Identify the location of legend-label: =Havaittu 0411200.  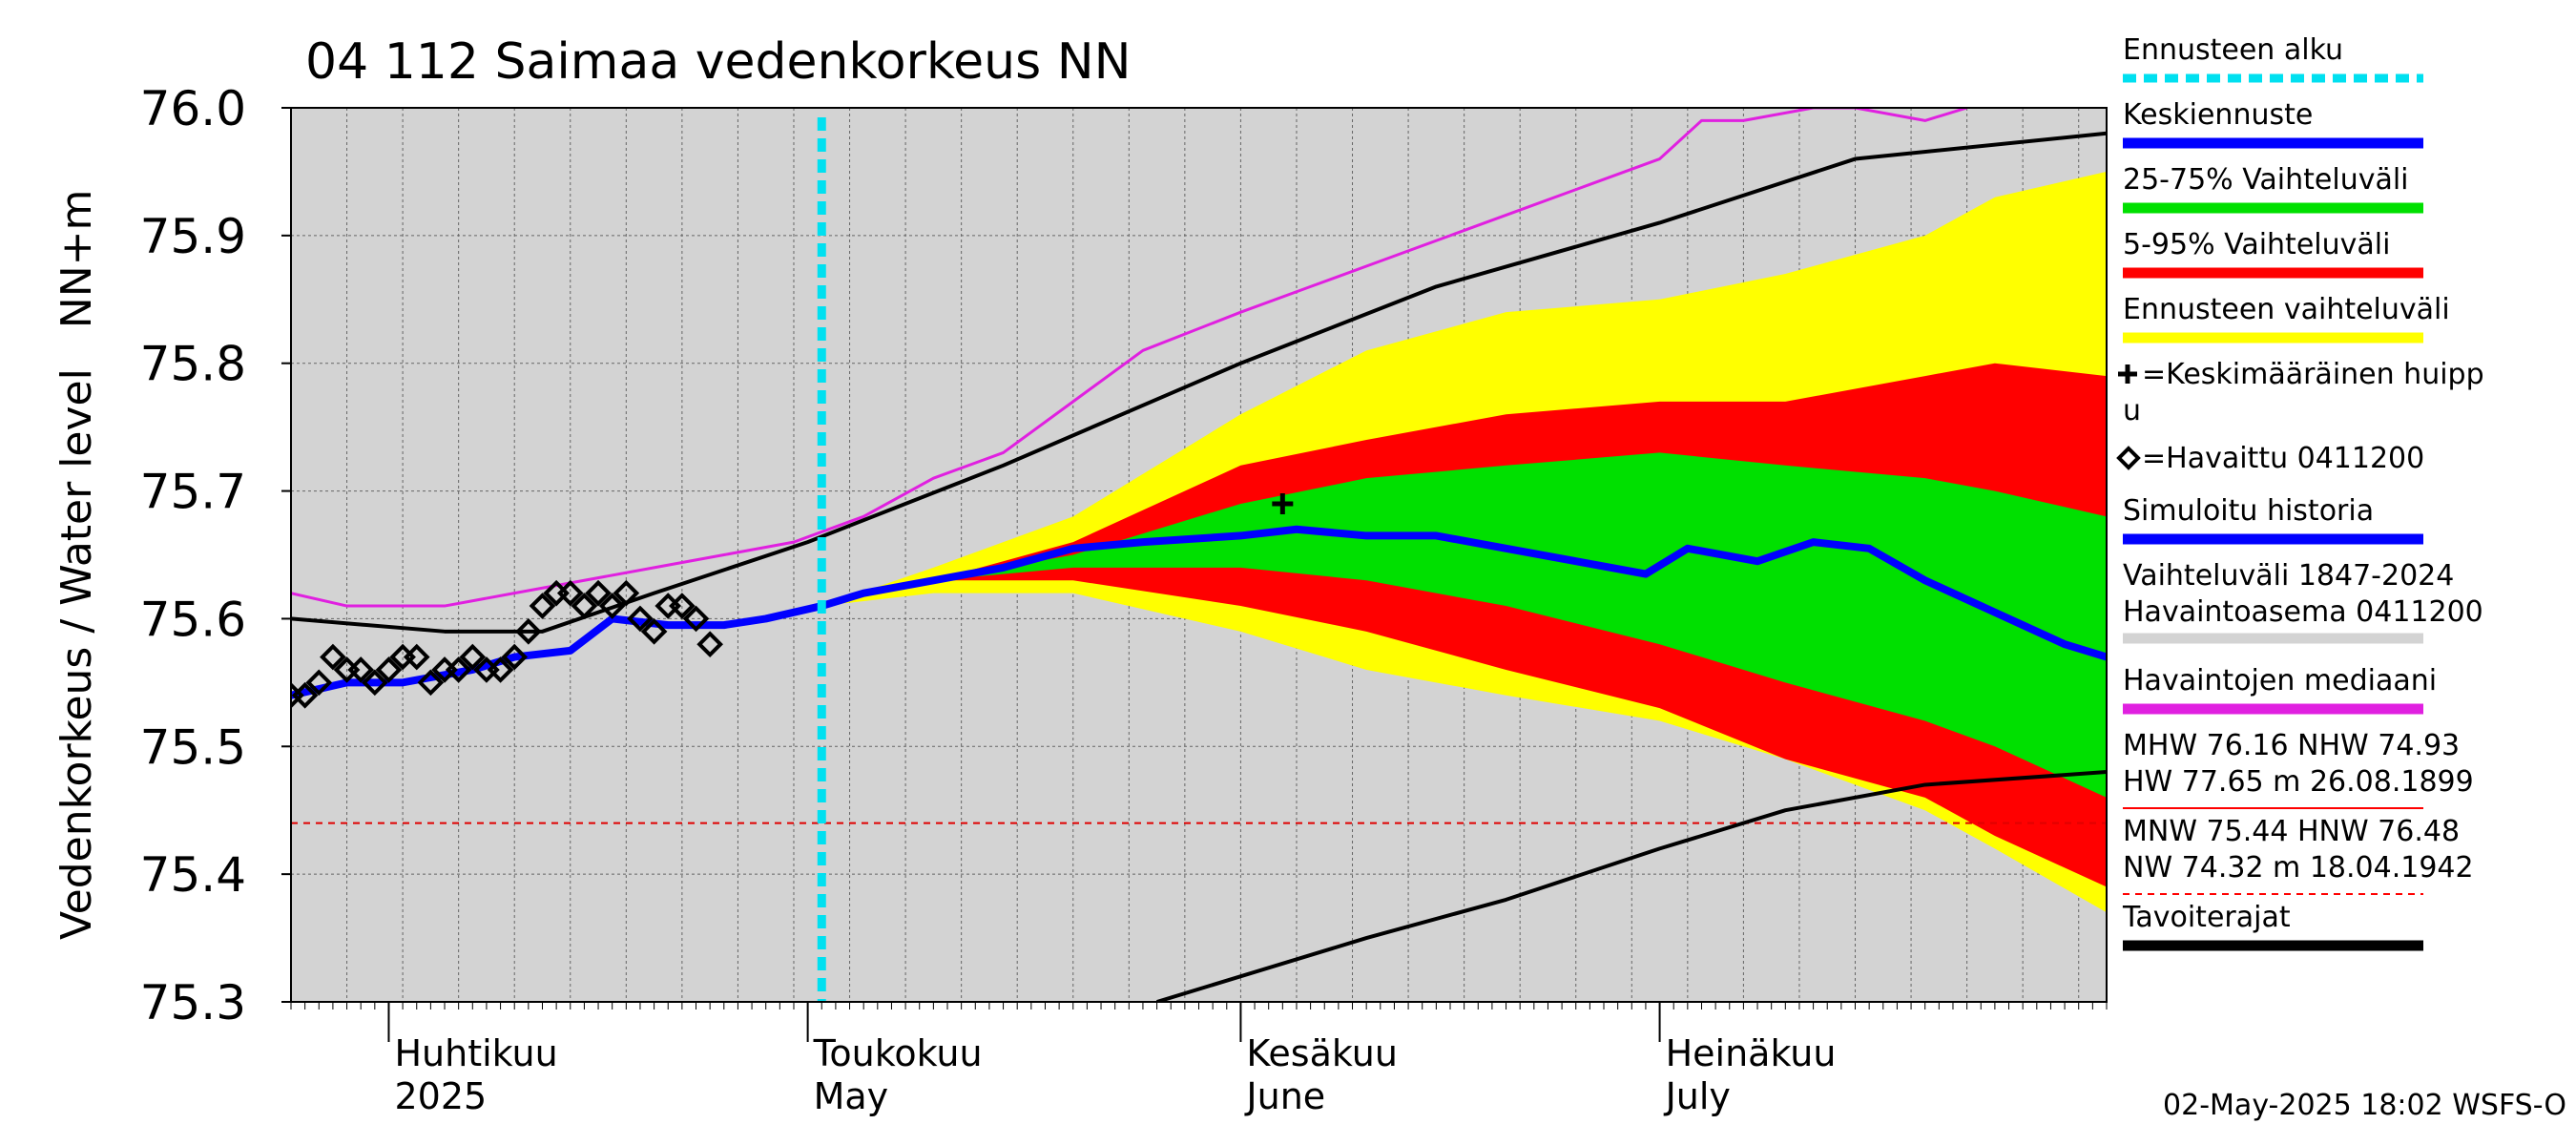
(2283, 458).